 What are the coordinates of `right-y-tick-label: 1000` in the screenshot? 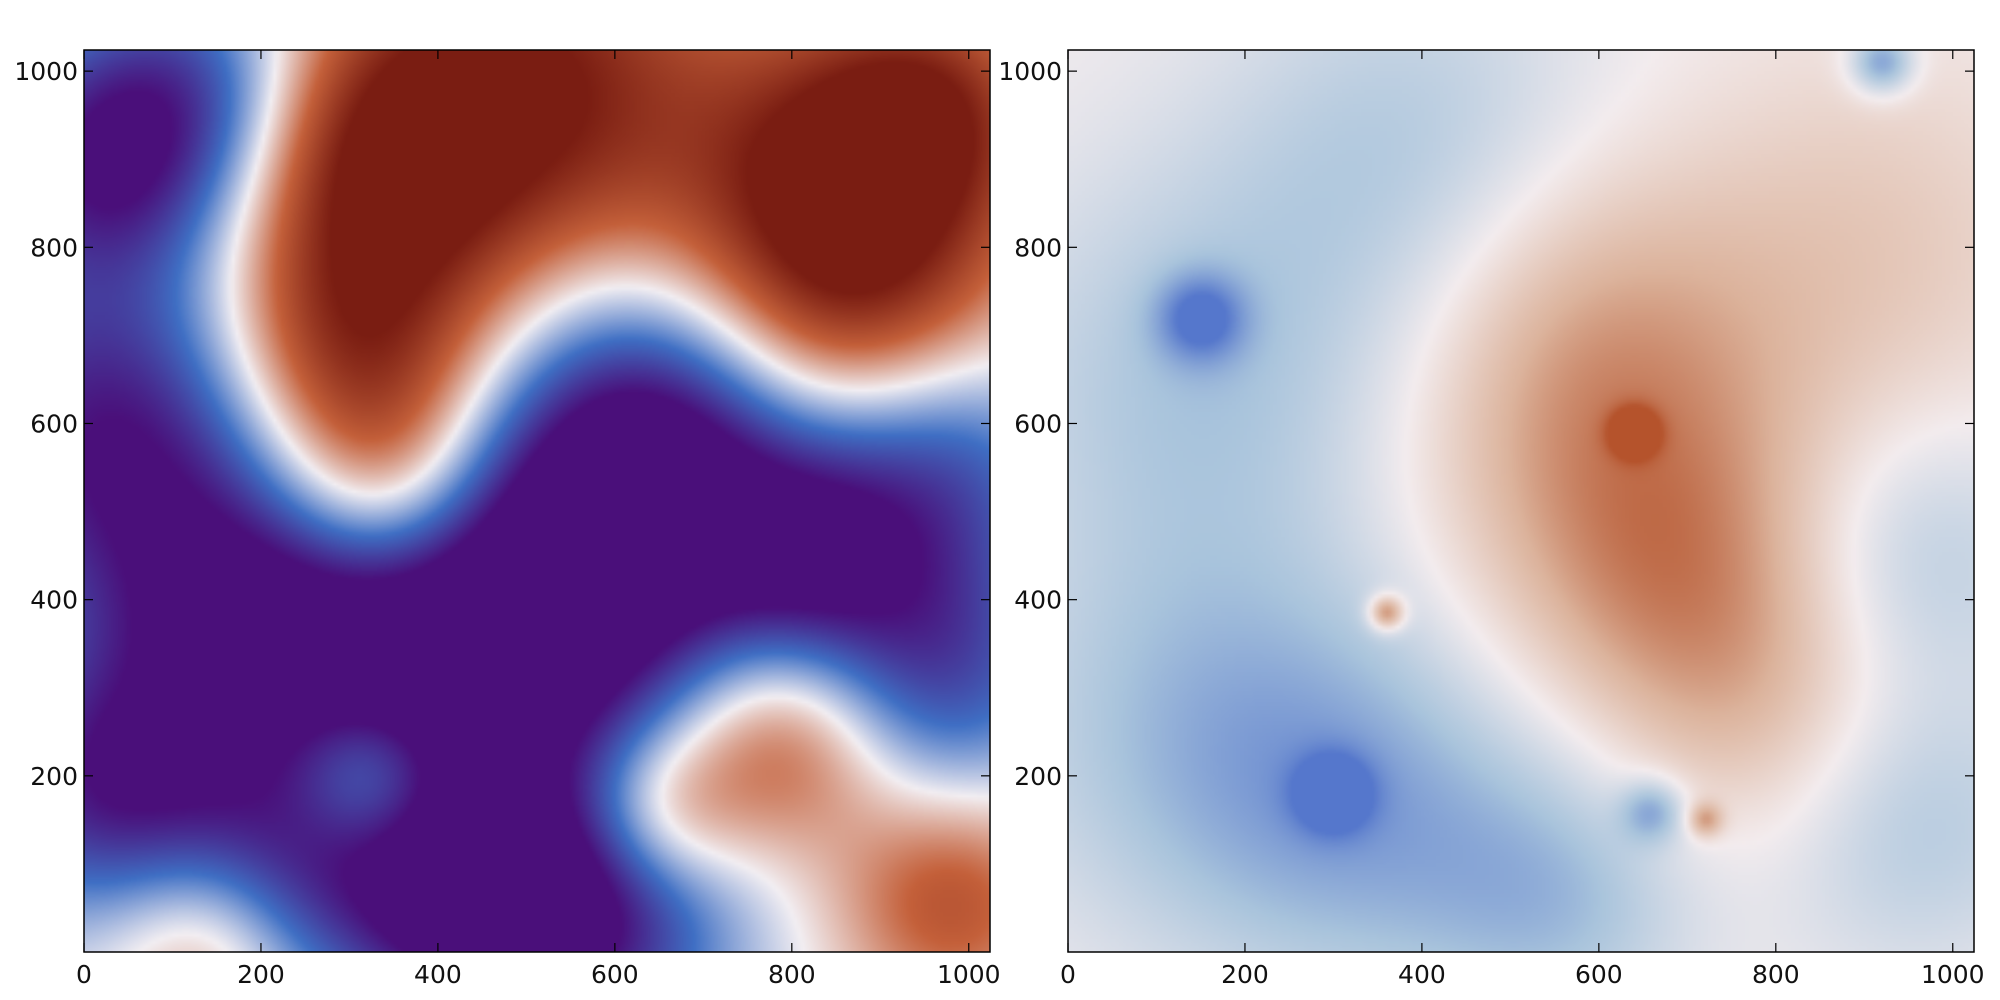 It's located at (1030, 71).